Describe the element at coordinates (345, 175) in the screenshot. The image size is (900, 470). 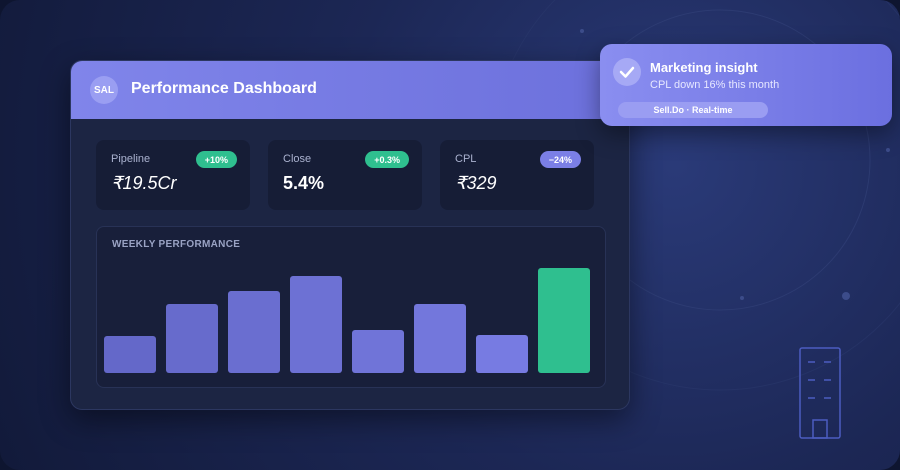
I see `kpi-card: Close +0.3% 5.4%` at that location.